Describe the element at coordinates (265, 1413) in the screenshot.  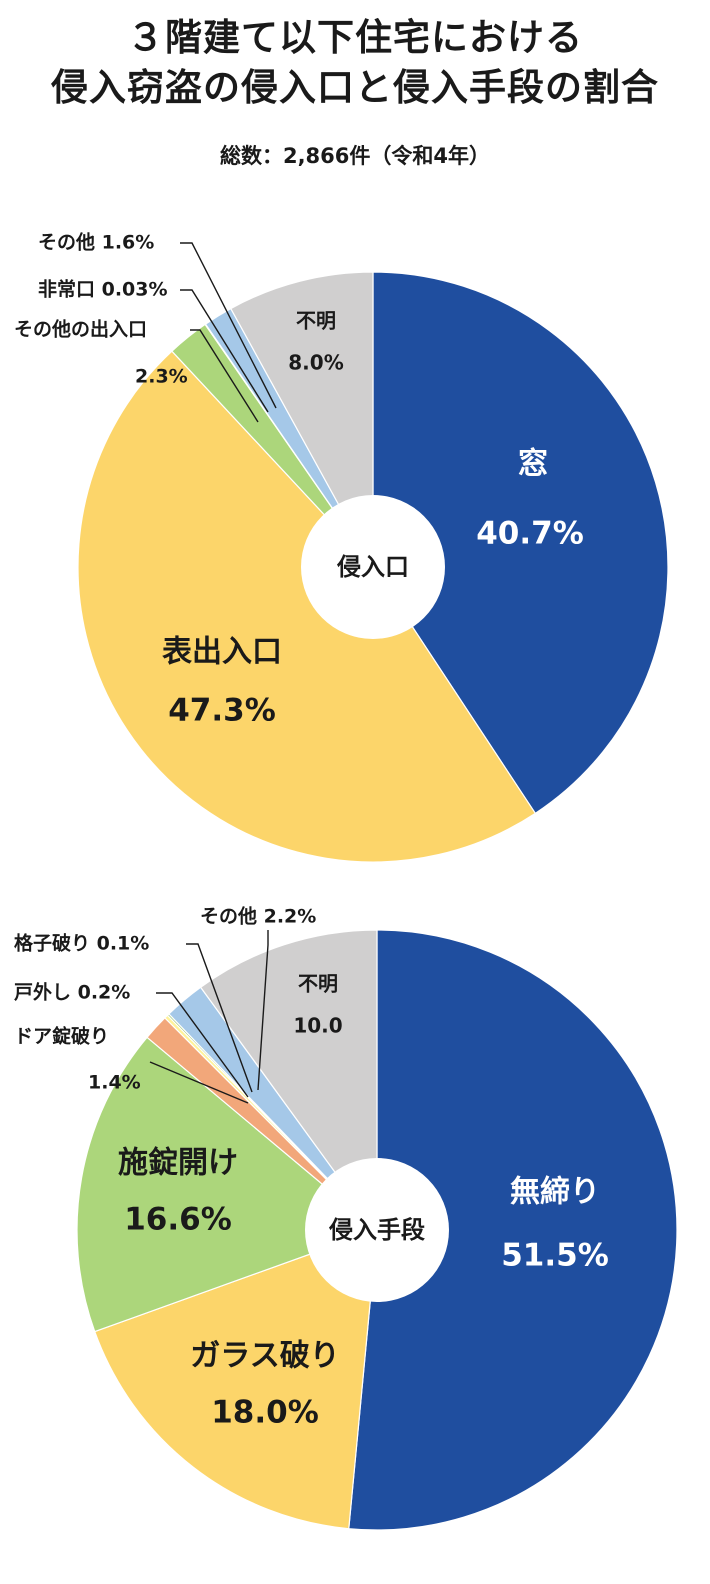
I see `pie2-slice-1-value: 18.0%` at that location.